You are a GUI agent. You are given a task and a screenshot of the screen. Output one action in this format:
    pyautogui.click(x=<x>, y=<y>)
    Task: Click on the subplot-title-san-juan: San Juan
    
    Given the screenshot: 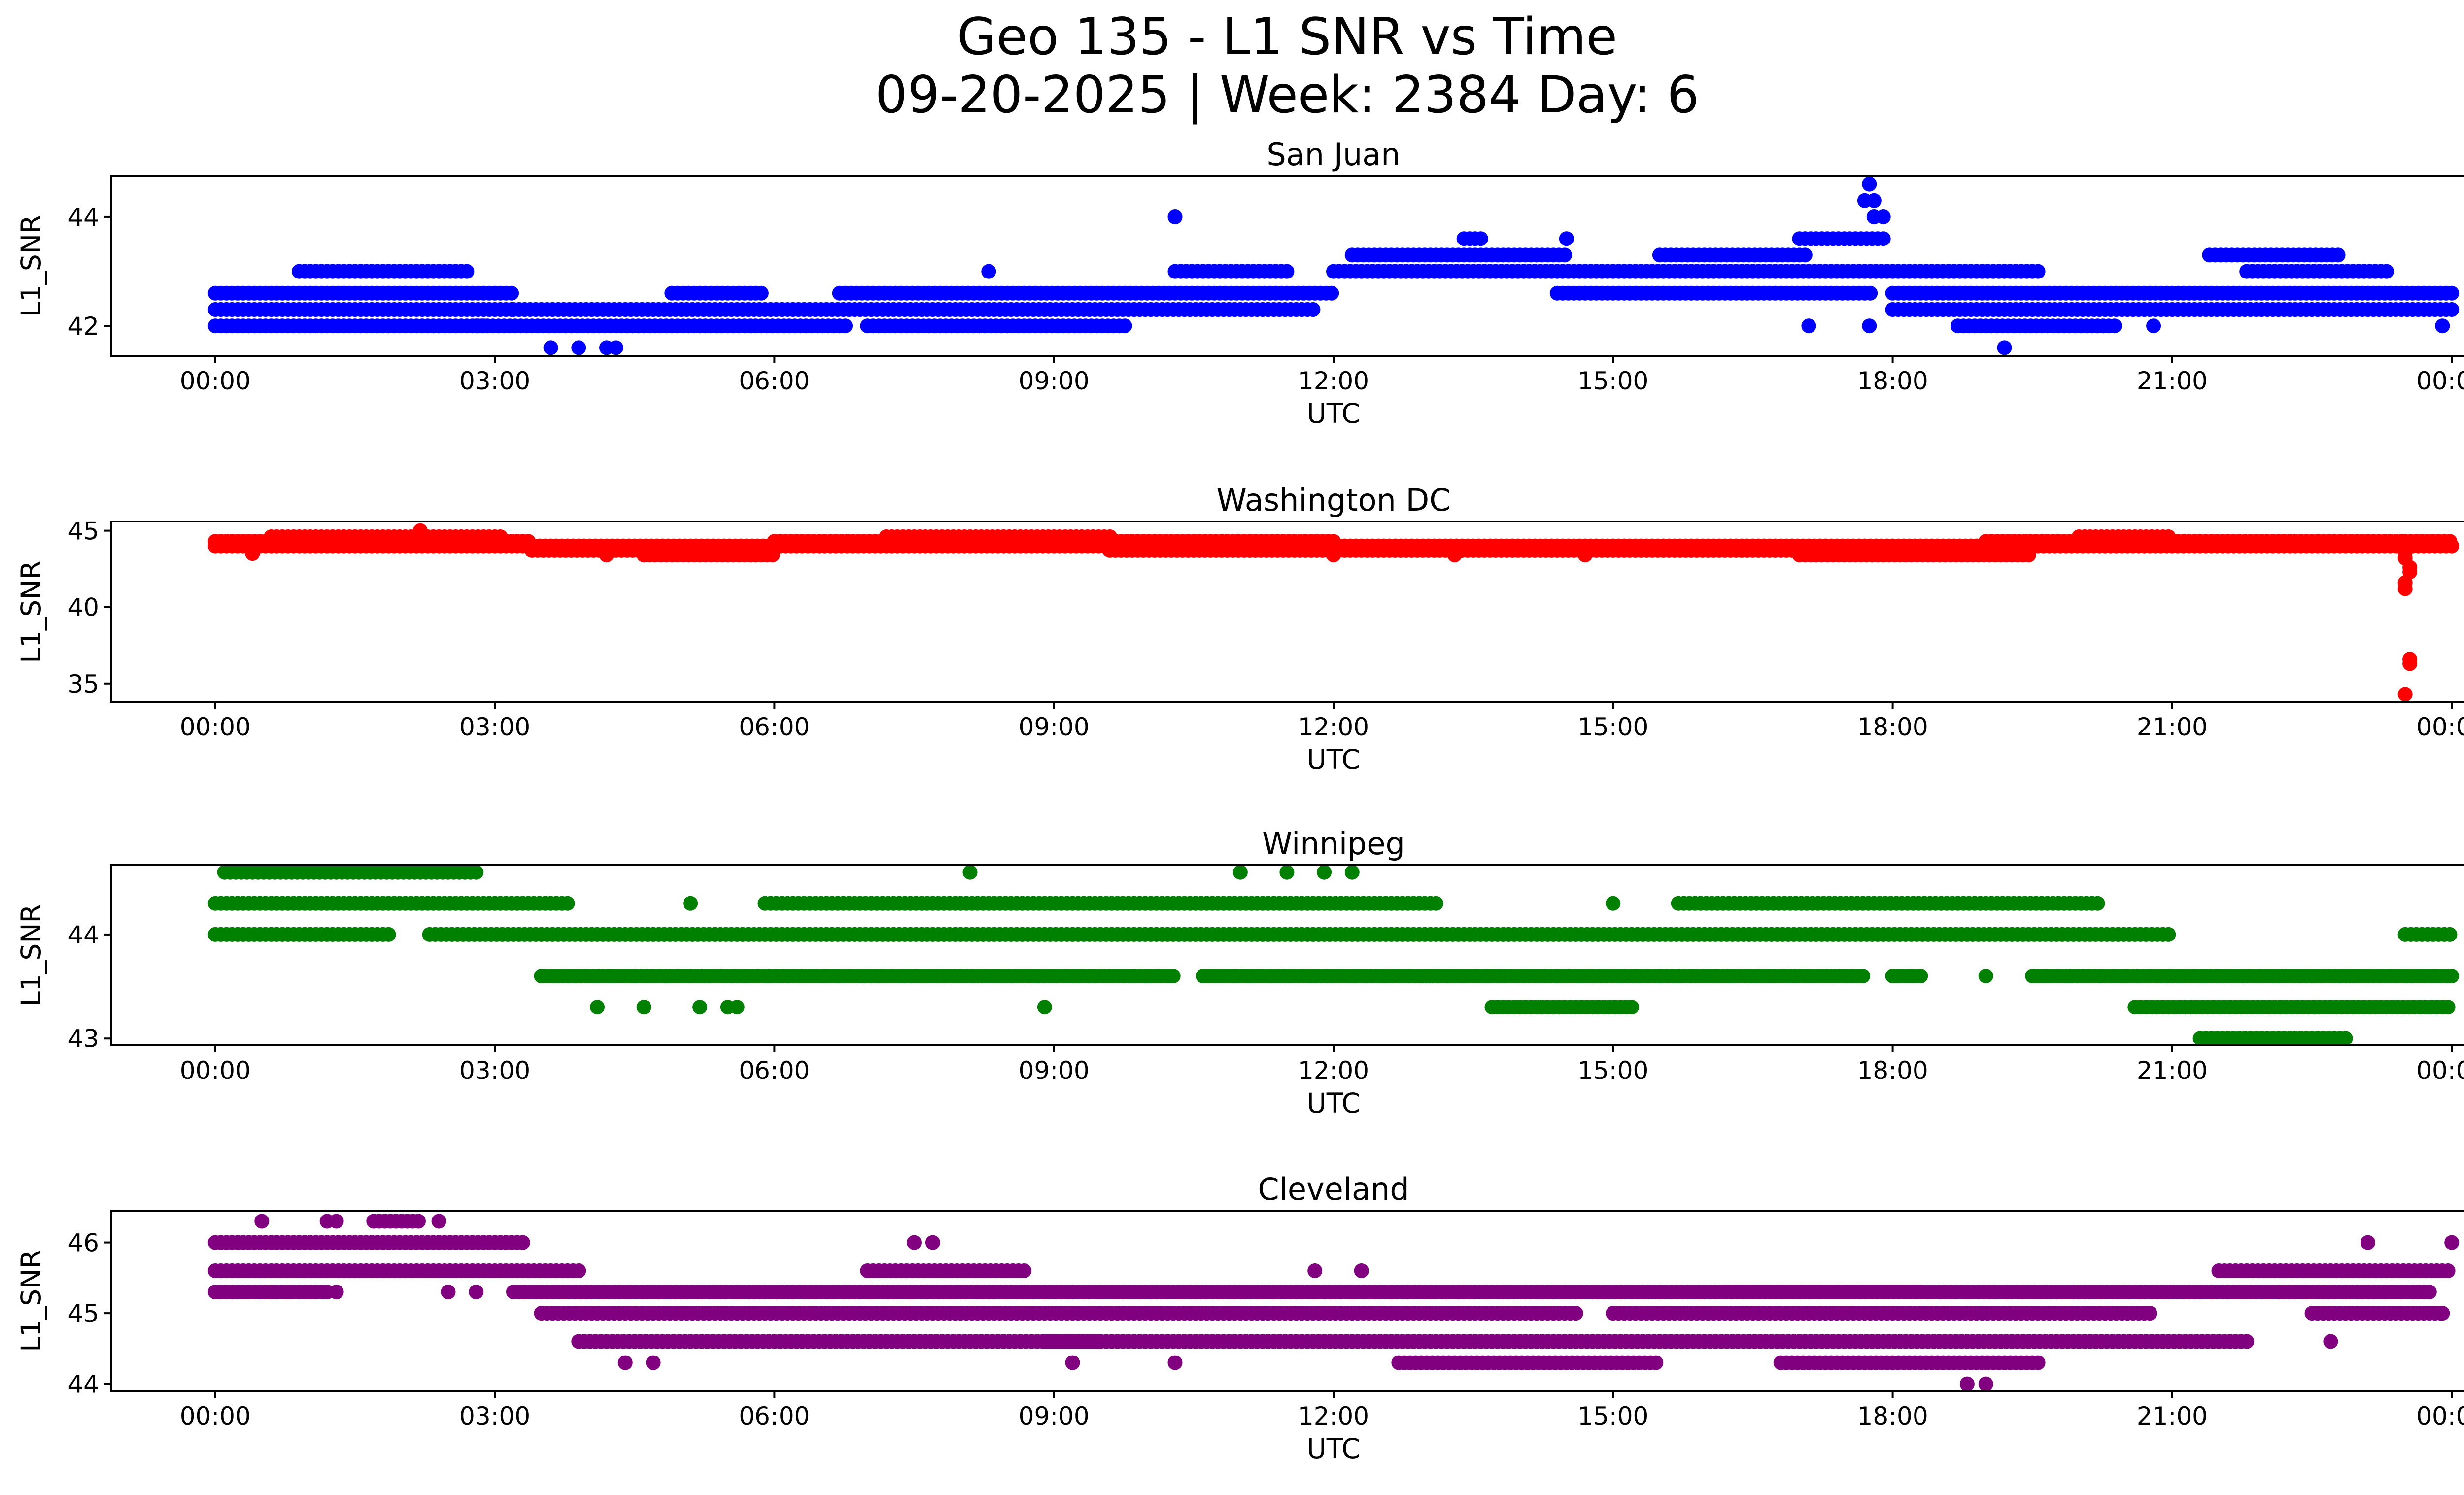 What is the action you would take?
    pyautogui.click(x=1333, y=155)
    